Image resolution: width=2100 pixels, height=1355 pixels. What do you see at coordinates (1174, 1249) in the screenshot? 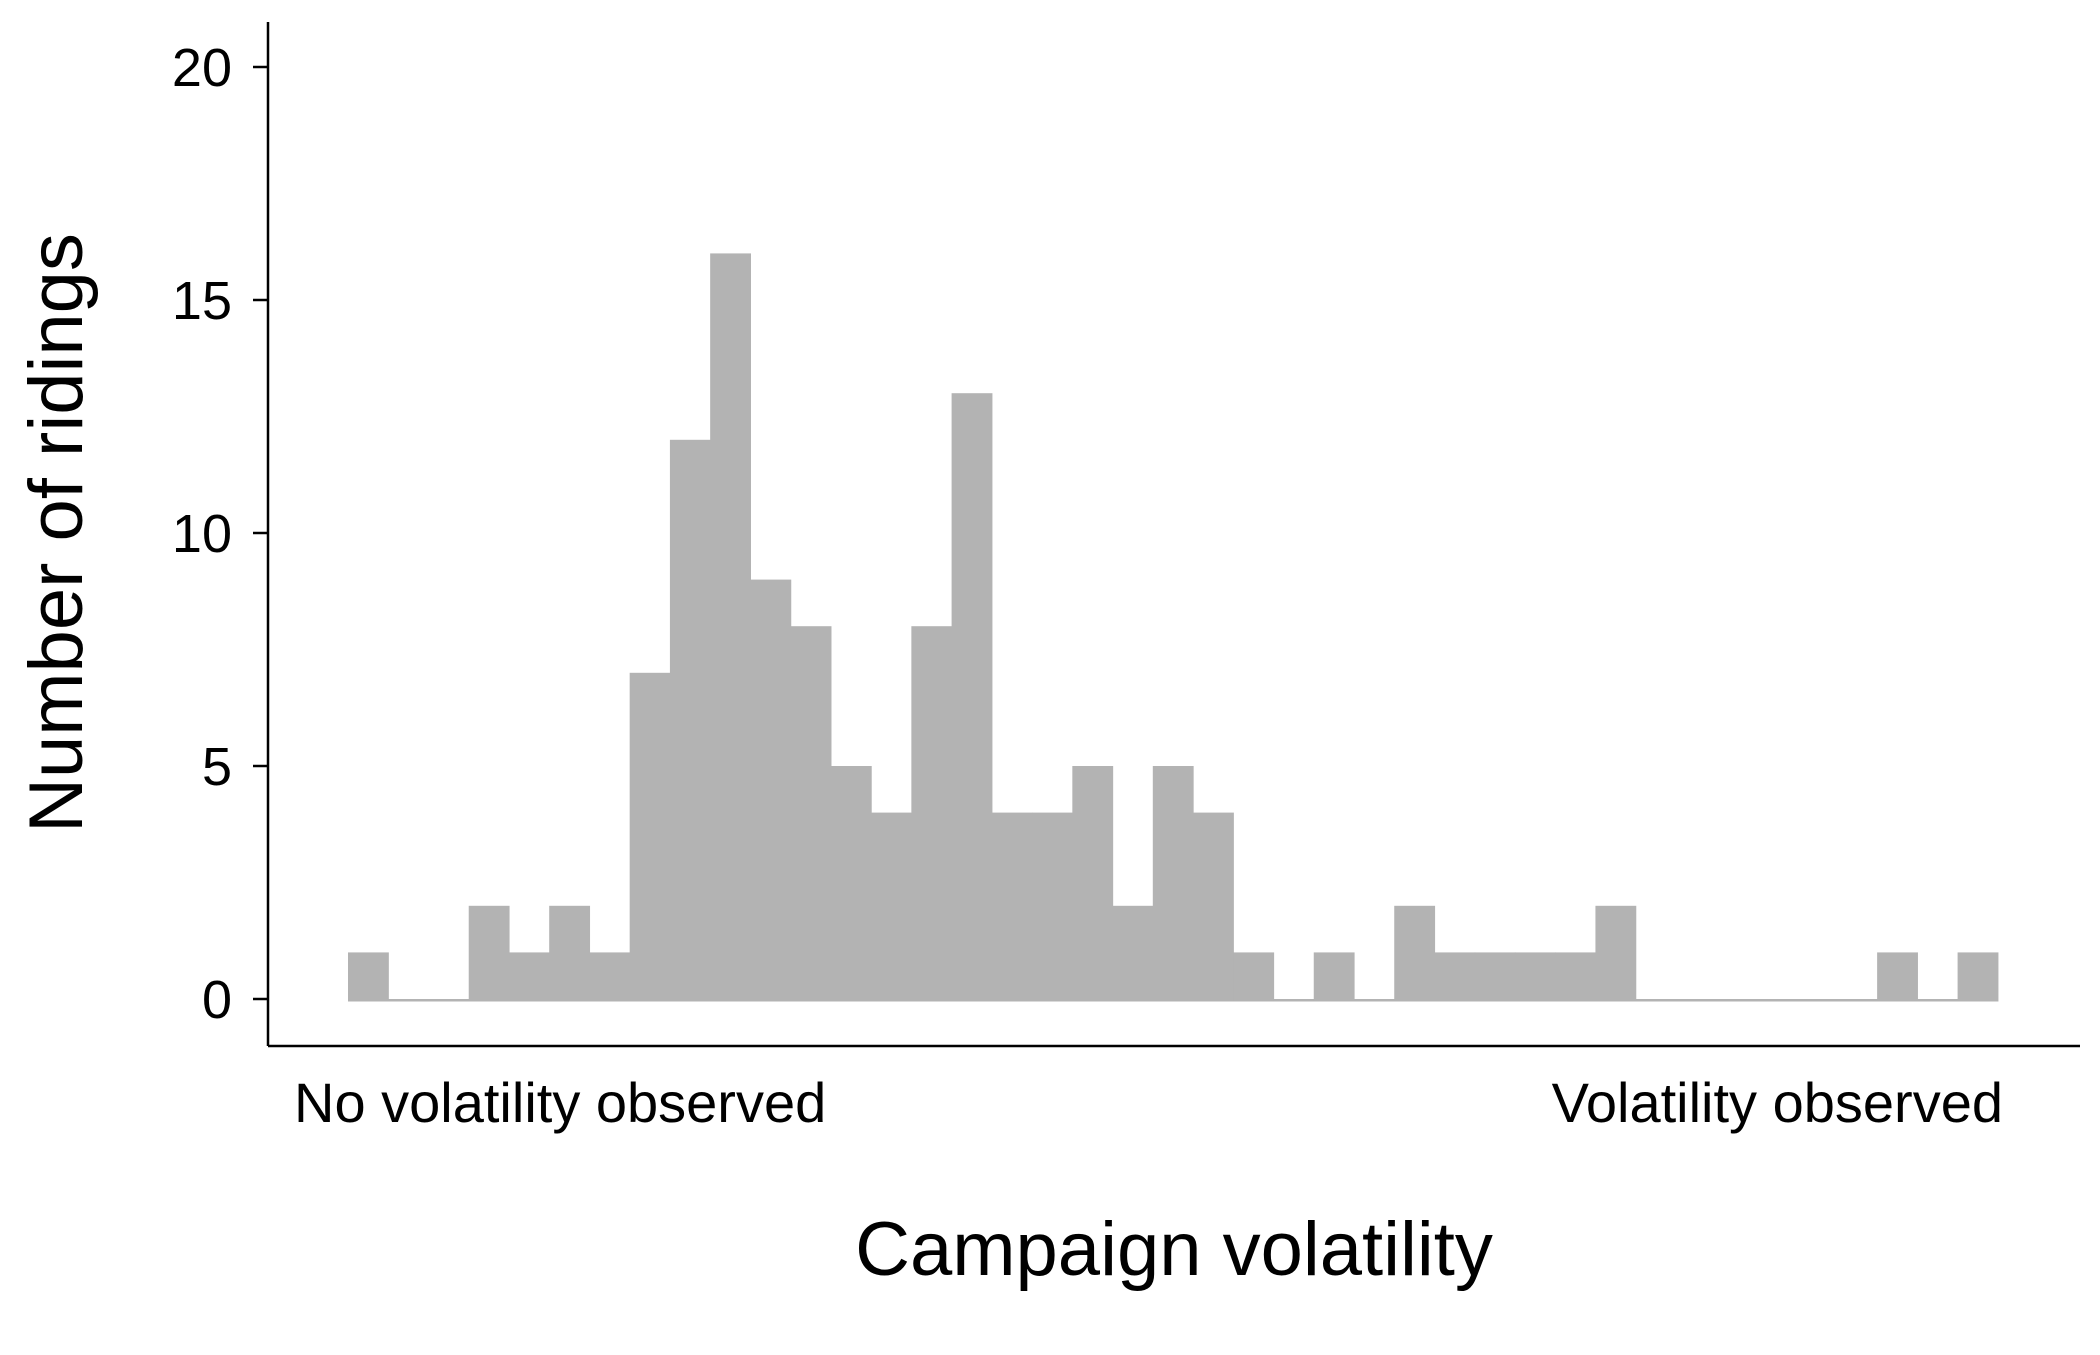
I see `x-axis-title: Campaign volatility` at bounding box center [1174, 1249].